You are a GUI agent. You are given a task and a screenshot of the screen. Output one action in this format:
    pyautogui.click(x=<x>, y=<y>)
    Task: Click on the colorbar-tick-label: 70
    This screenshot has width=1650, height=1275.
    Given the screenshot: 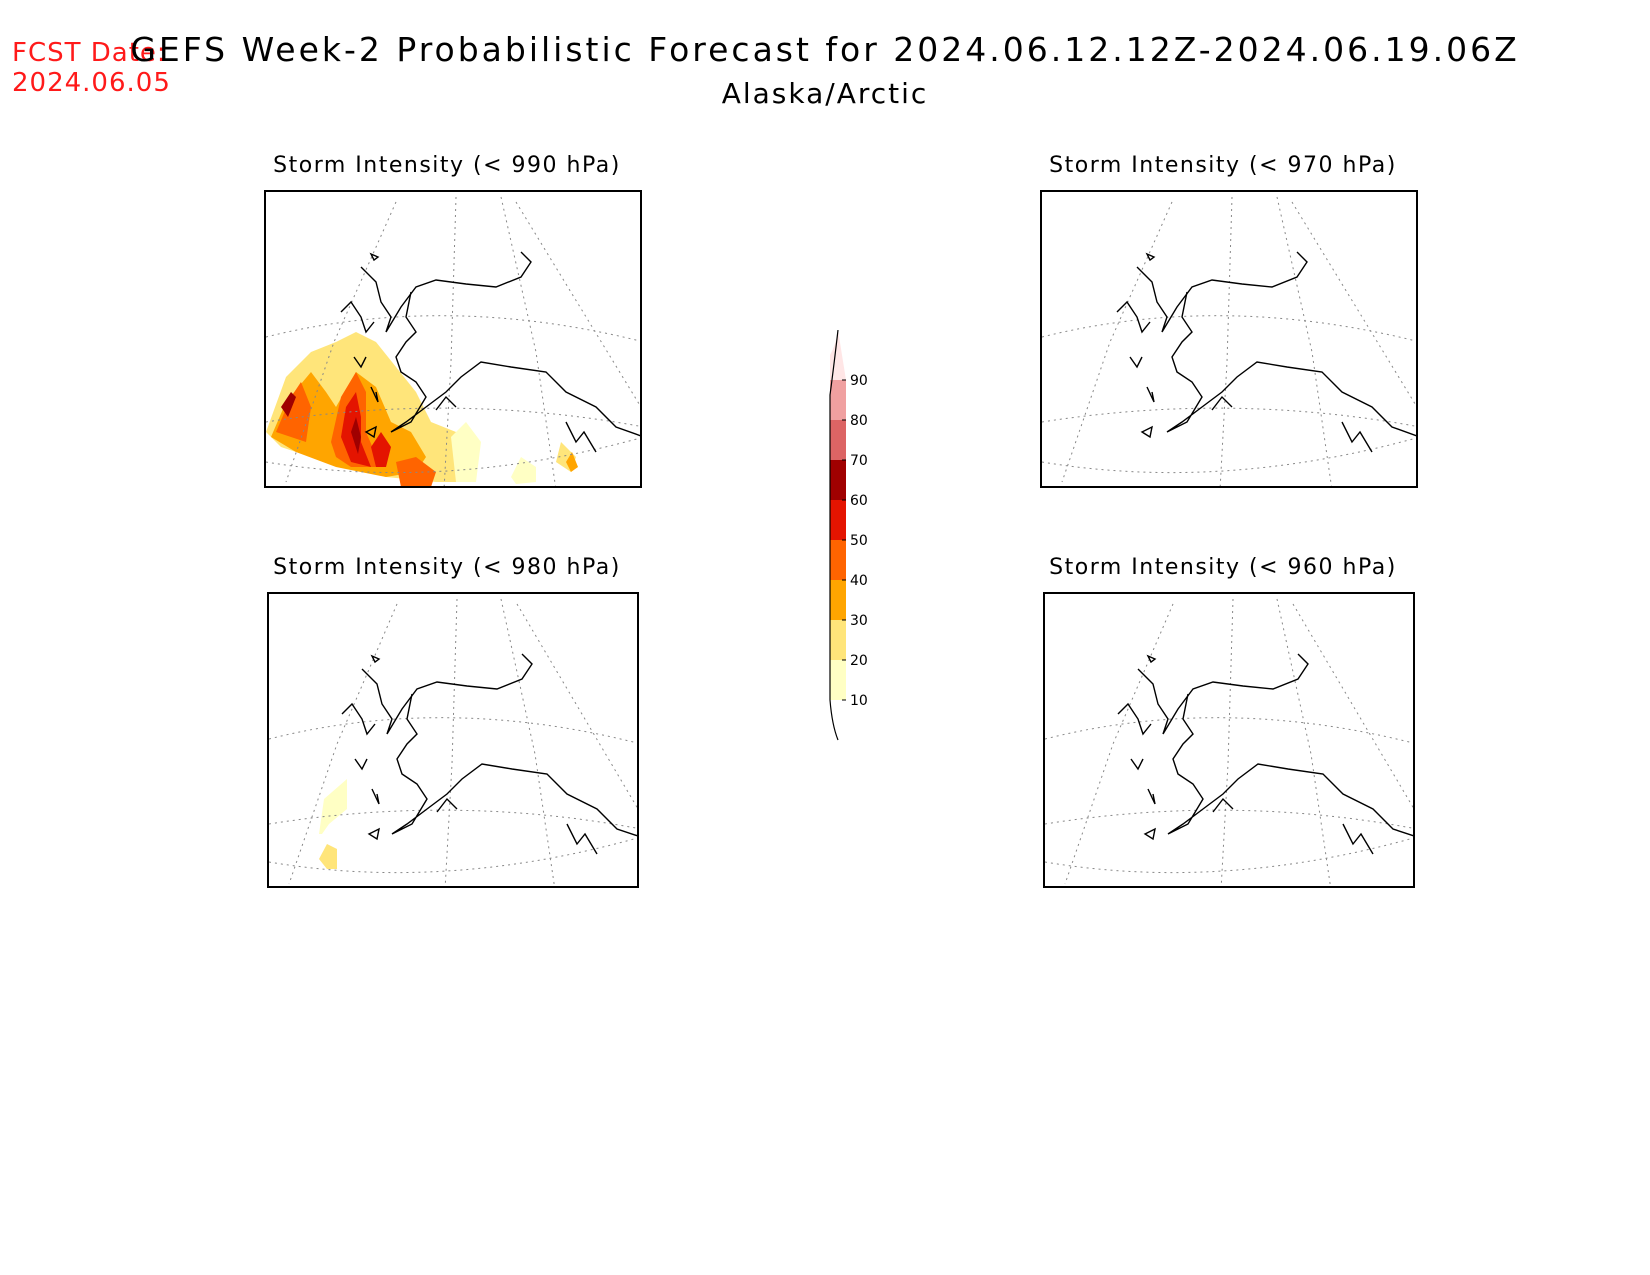 What is the action you would take?
    pyautogui.click(x=859, y=461)
    